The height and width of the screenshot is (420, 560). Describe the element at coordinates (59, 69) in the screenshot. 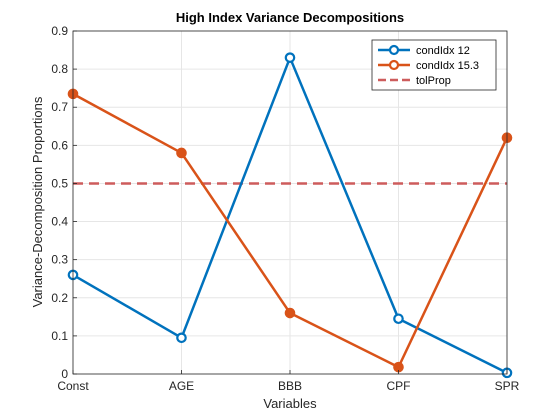

I see `y-tick-label: 0.8` at that location.